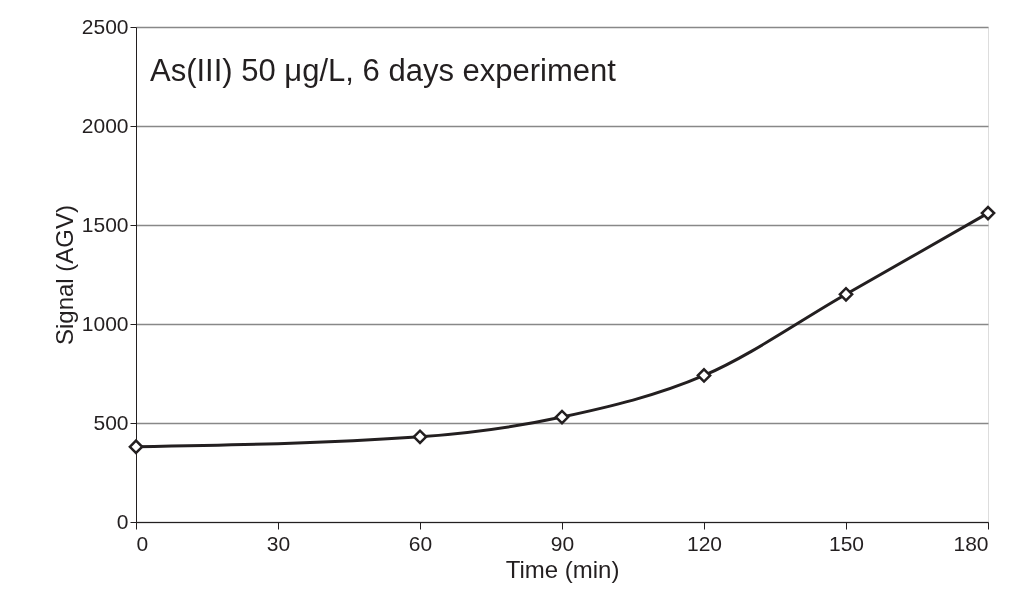 This screenshot has height=609, width=1011. What do you see at coordinates (105, 323) in the screenshot?
I see `y-tick-label: 1000` at bounding box center [105, 323].